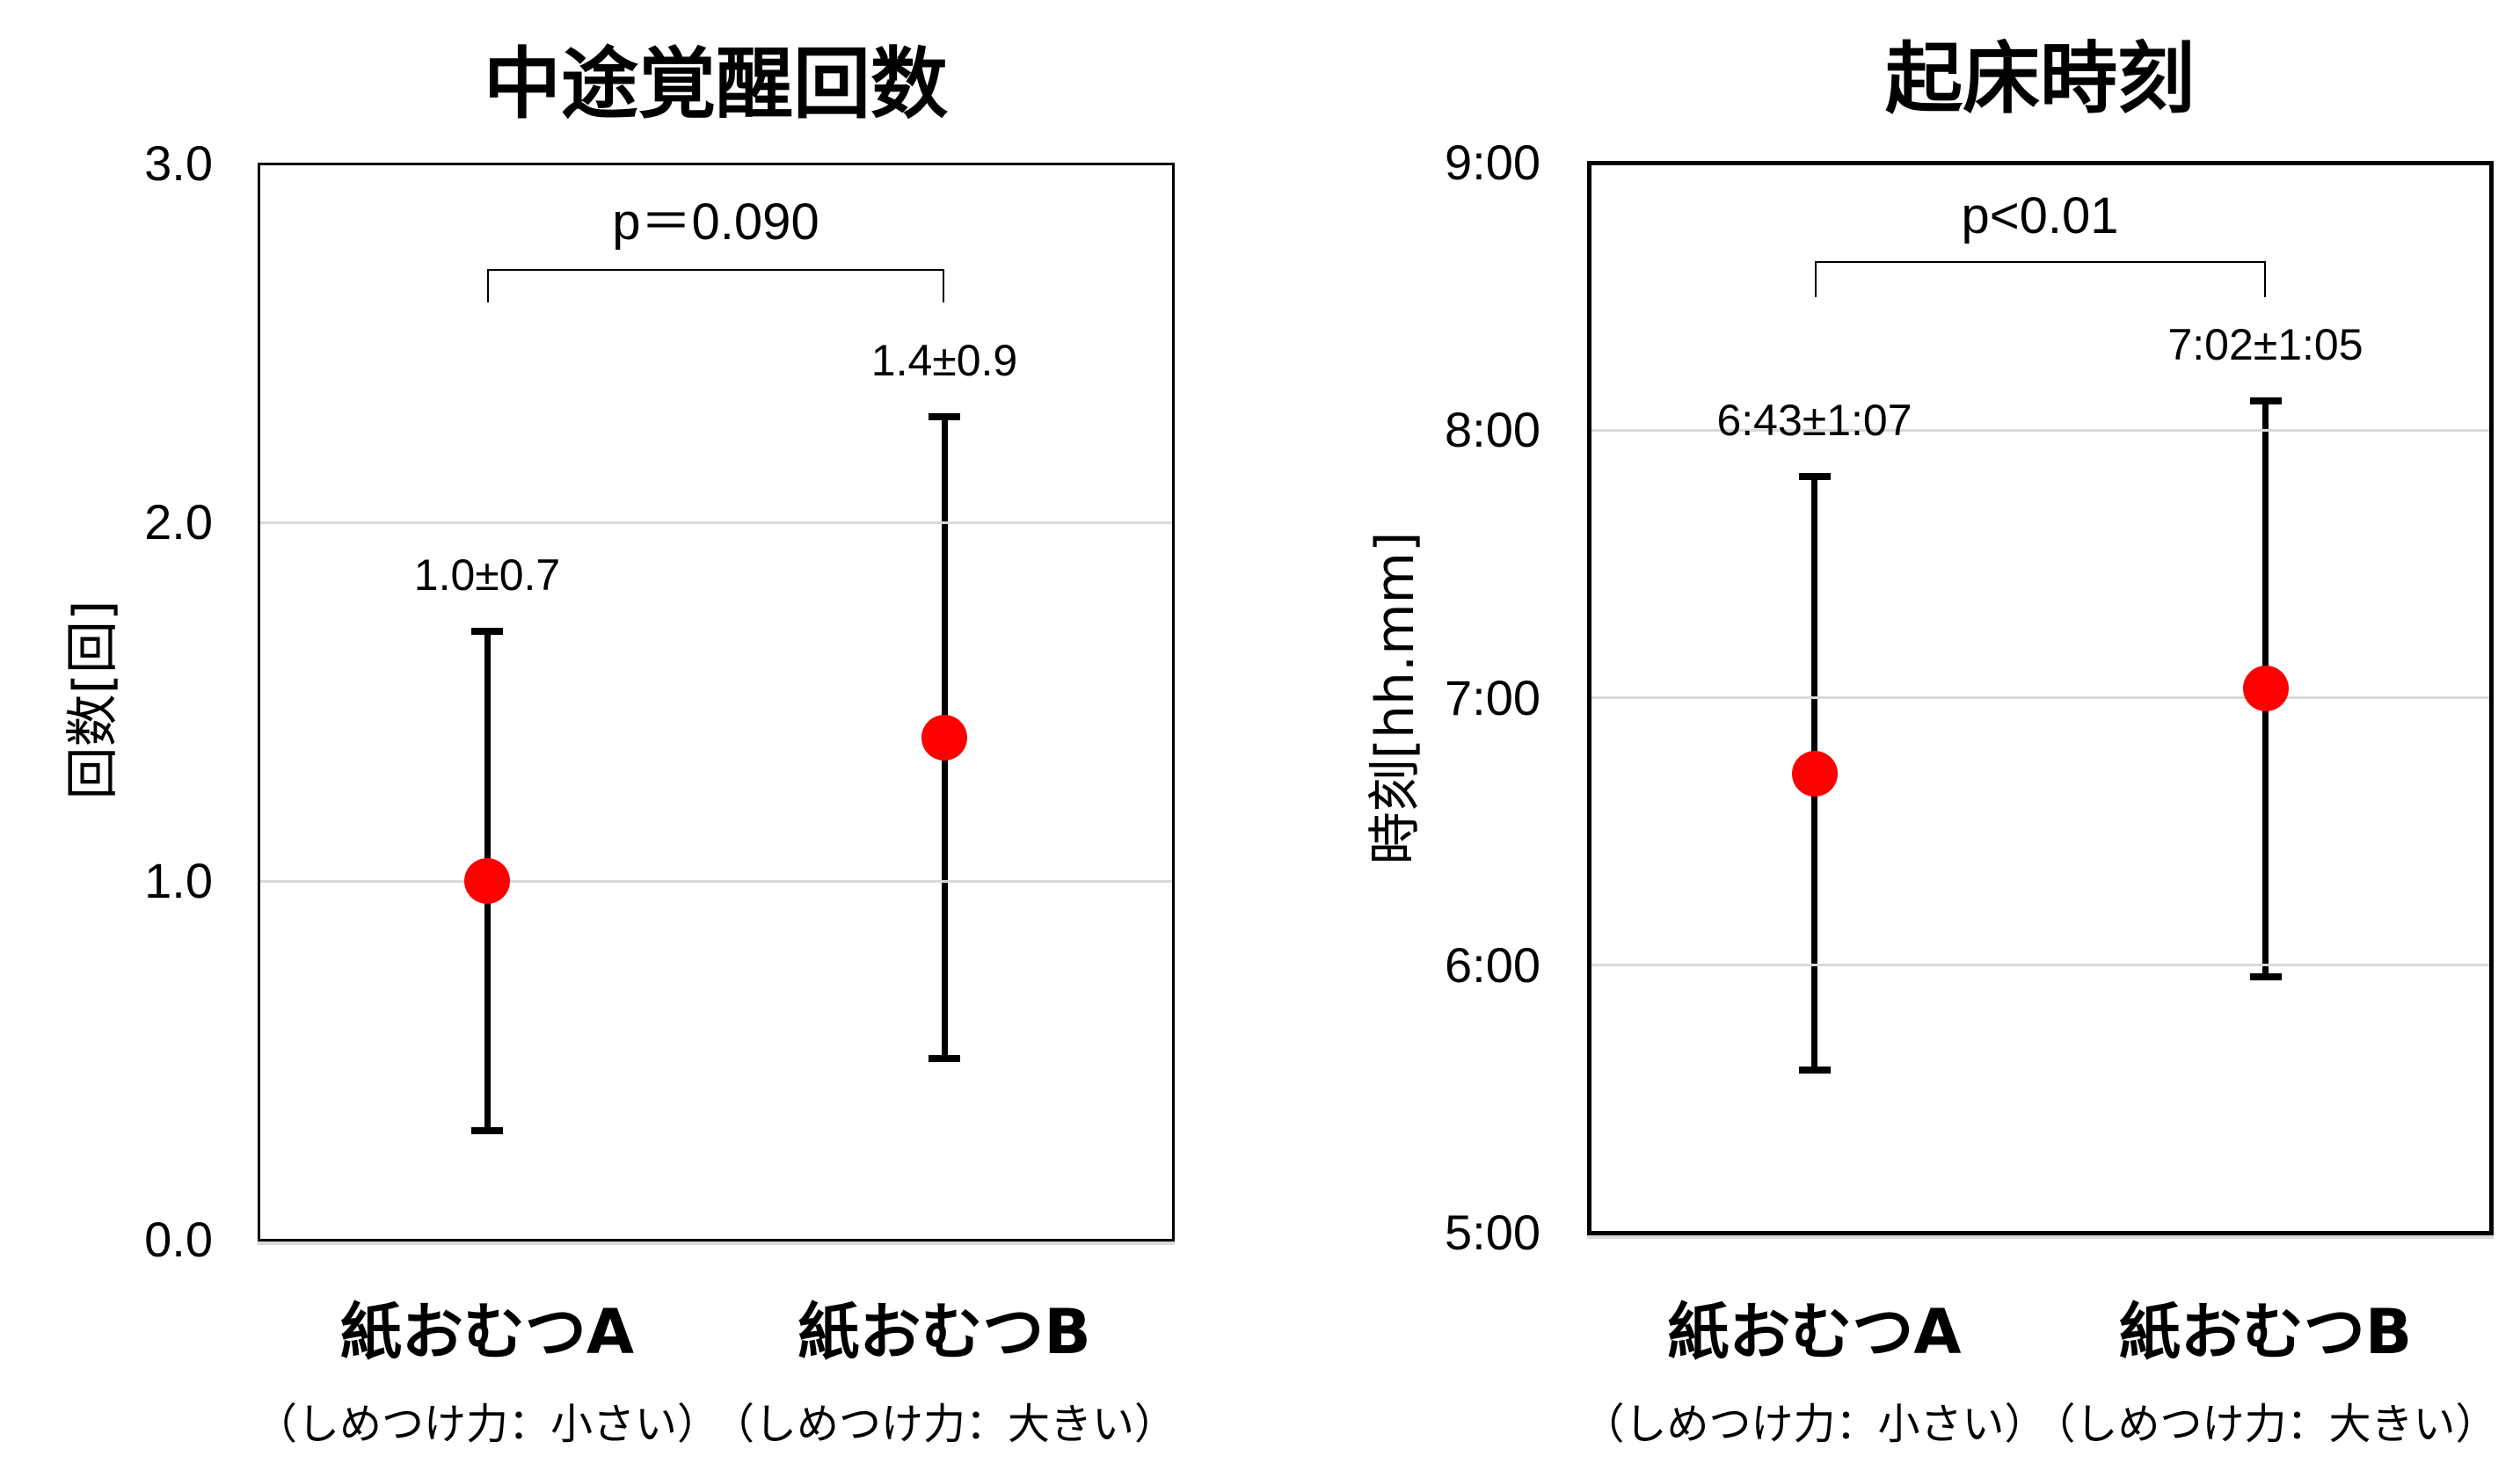 Image resolution: width=2520 pixels, height=1478 pixels. What do you see at coordinates (487, 576) in the screenshot?
I see `data-label: 1.0±0.7` at bounding box center [487, 576].